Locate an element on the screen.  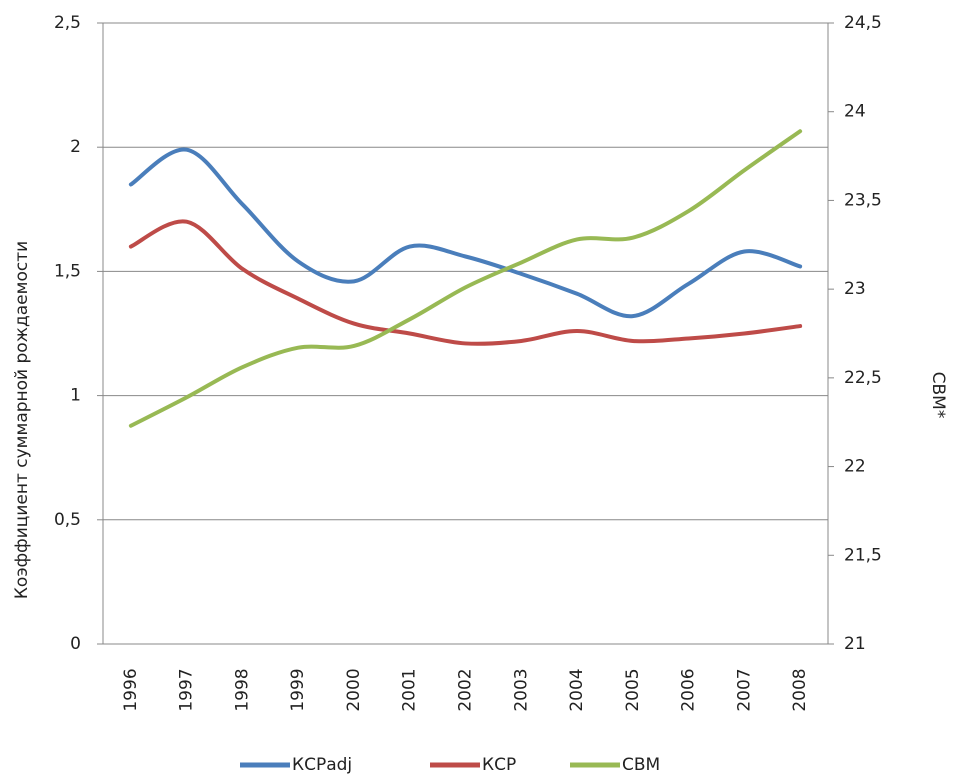
legend-label: КСРadj is located at coordinates (322, 765).